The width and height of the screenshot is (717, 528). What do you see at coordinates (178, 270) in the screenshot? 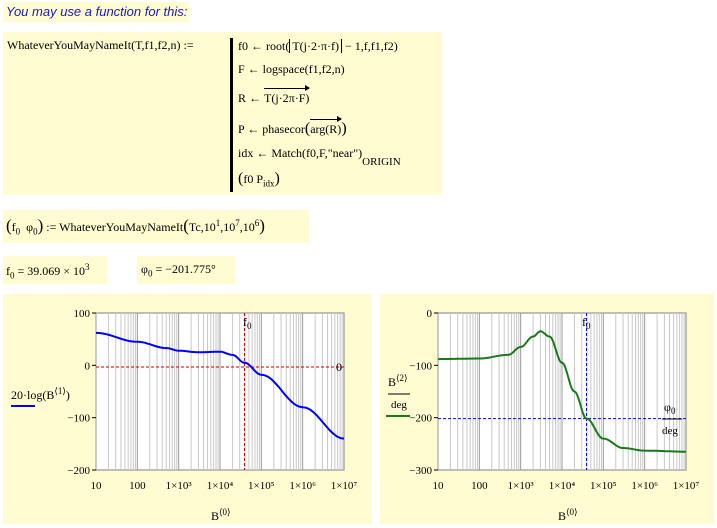
I see `result-phi0-text: φ0 = −201.775°` at bounding box center [178, 270].